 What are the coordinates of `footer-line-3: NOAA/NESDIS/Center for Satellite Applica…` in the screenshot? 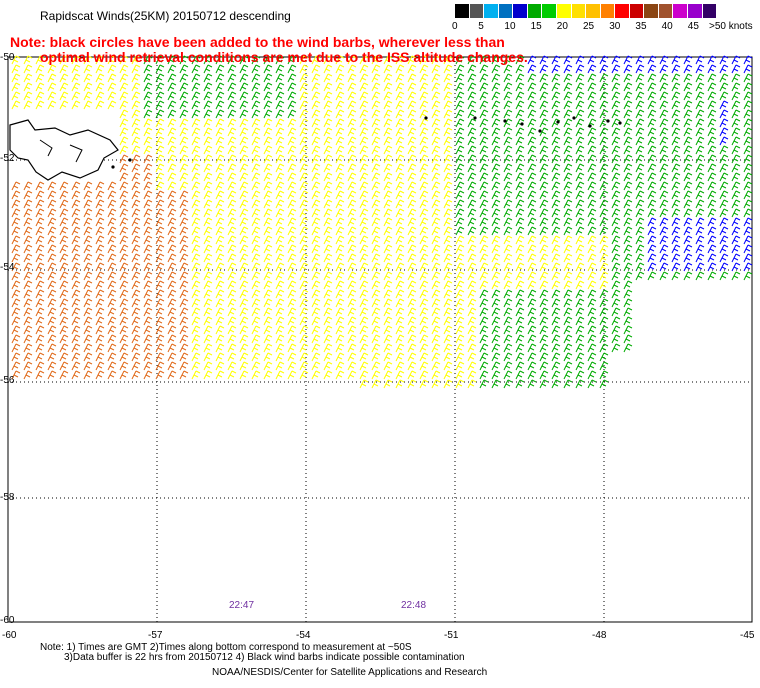 It's located at (350, 672).